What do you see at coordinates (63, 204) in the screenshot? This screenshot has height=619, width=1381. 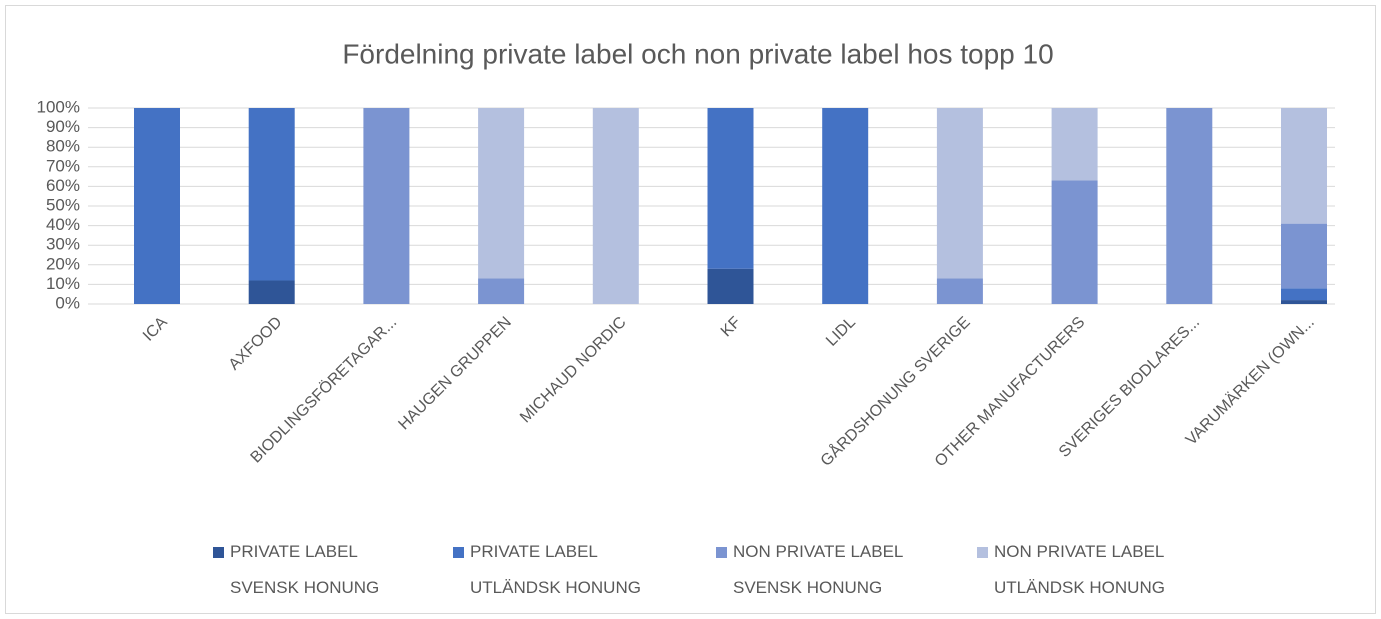 I see `y-tick-label: 50%` at bounding box center [63, 204].